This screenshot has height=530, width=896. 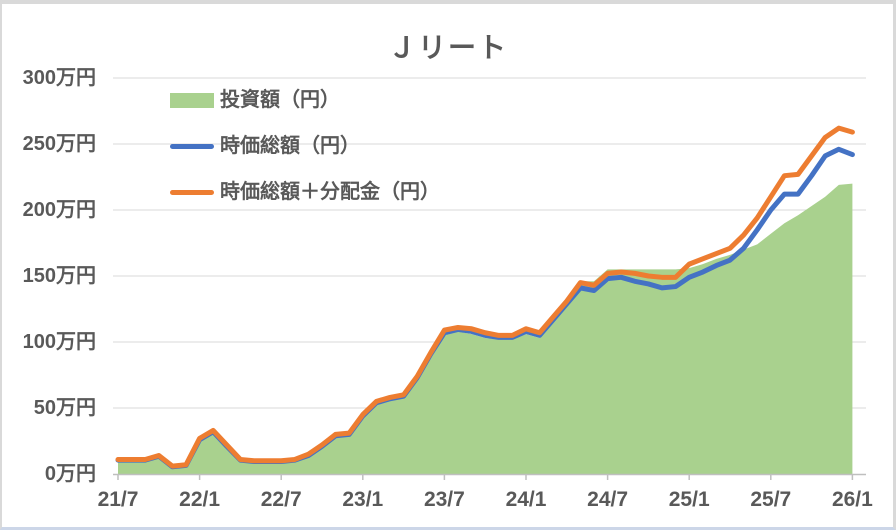 I want to click on y-axis-tick-label: 200万円, so click(x=59, y=210).